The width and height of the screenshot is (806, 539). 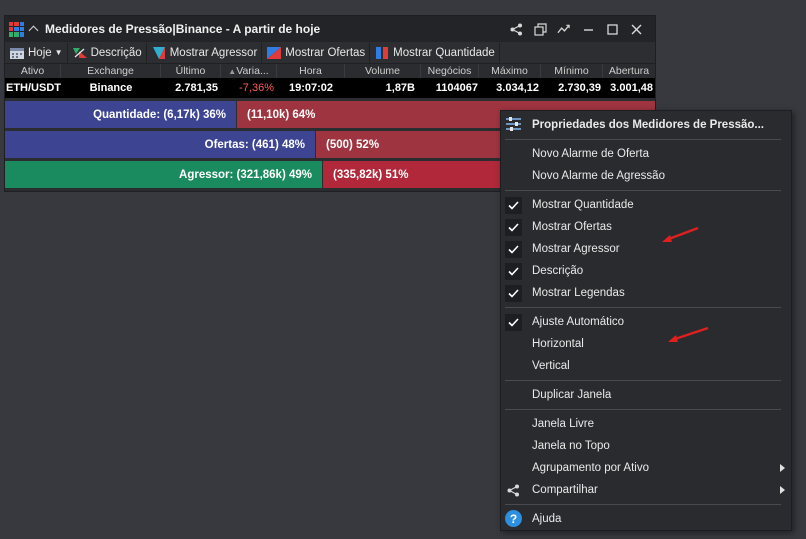 What do you see at coordinates (629, 71) in the screenshot?
I see `header-abertura: Abertura` at bounding box center [629, 71].